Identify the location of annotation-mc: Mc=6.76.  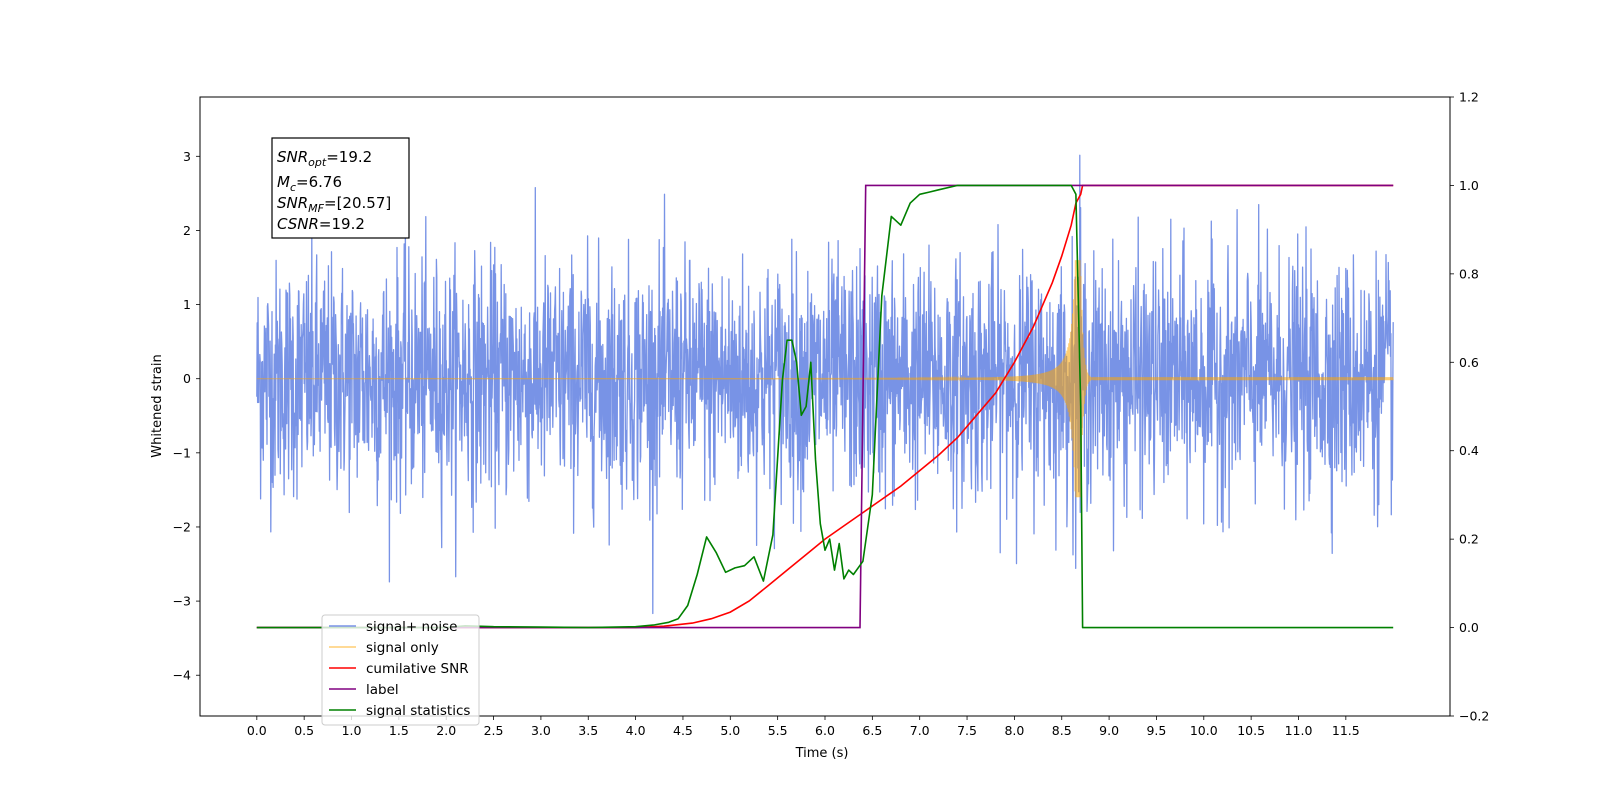
(309, 183).